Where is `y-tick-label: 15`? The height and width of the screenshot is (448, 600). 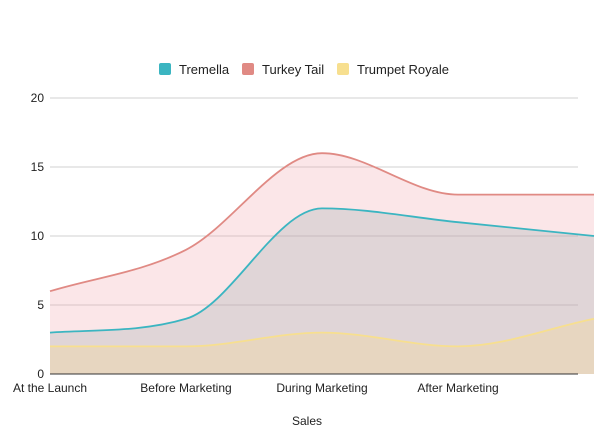 y-tick-label: 15 is located at coordinates (38, 167).